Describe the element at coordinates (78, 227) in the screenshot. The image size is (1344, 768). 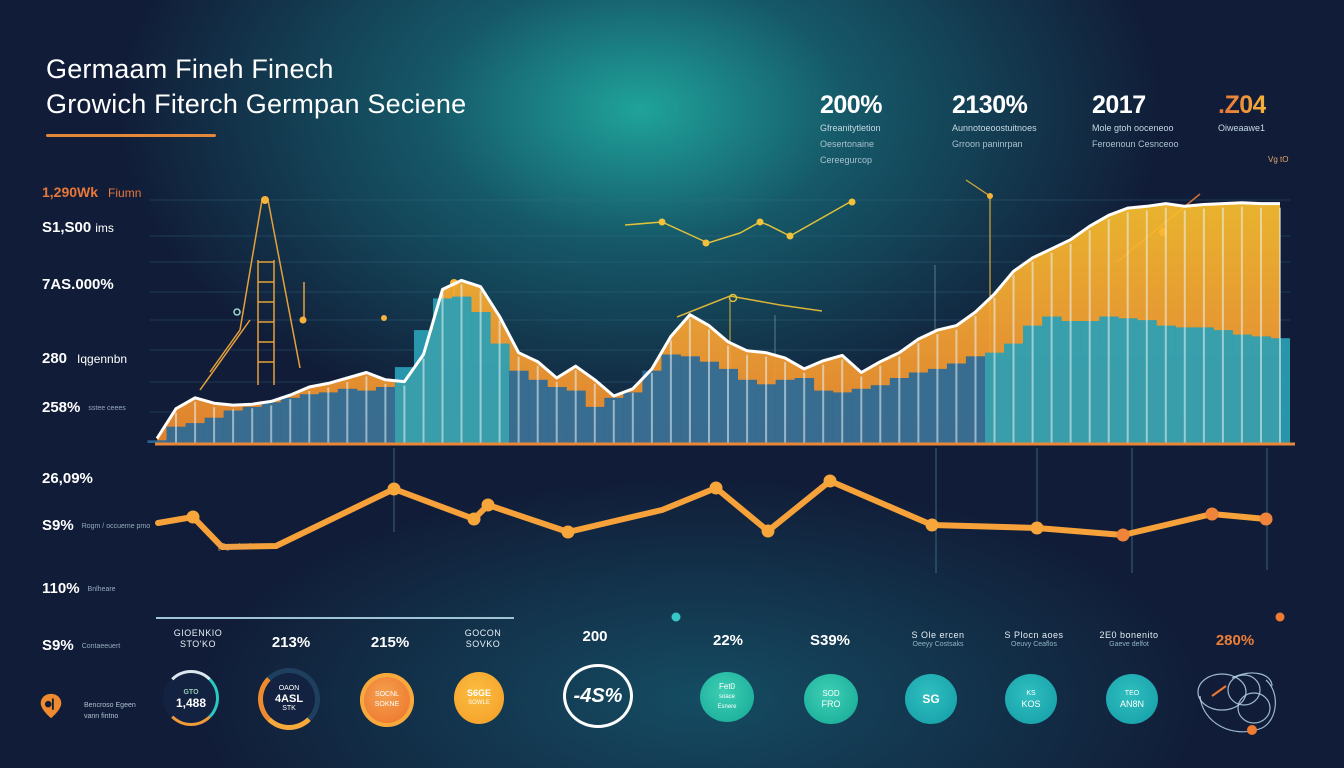
I see `axis-label: S1,S00 ims` at that location.